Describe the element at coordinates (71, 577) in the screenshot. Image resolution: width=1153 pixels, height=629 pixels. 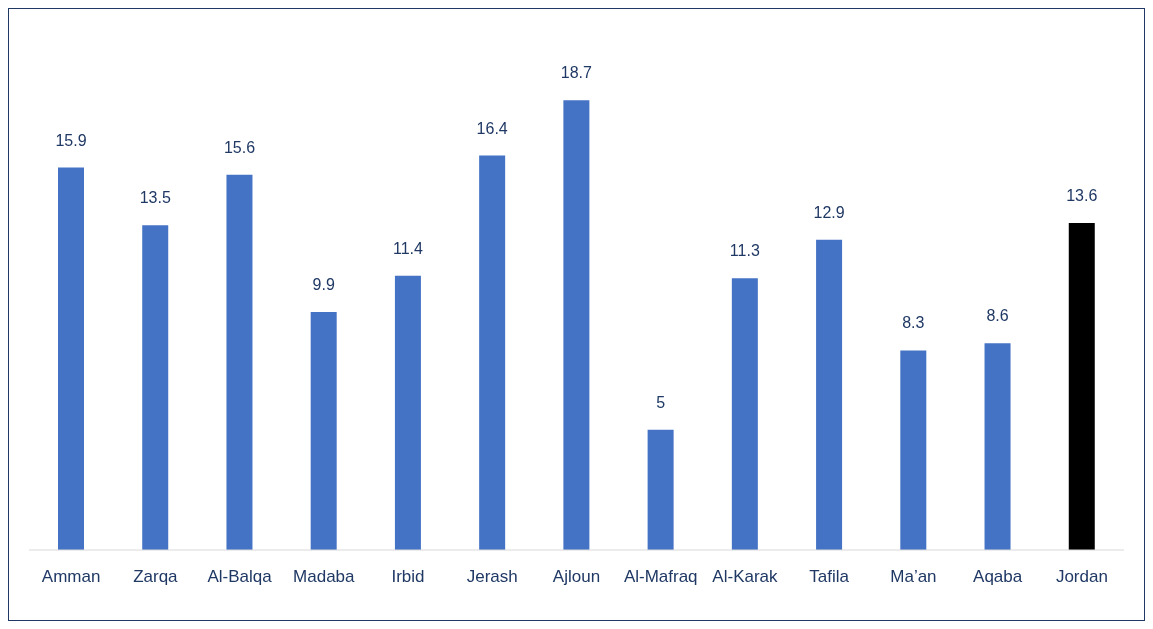
I see `x-tick-label: Amman` at that location.